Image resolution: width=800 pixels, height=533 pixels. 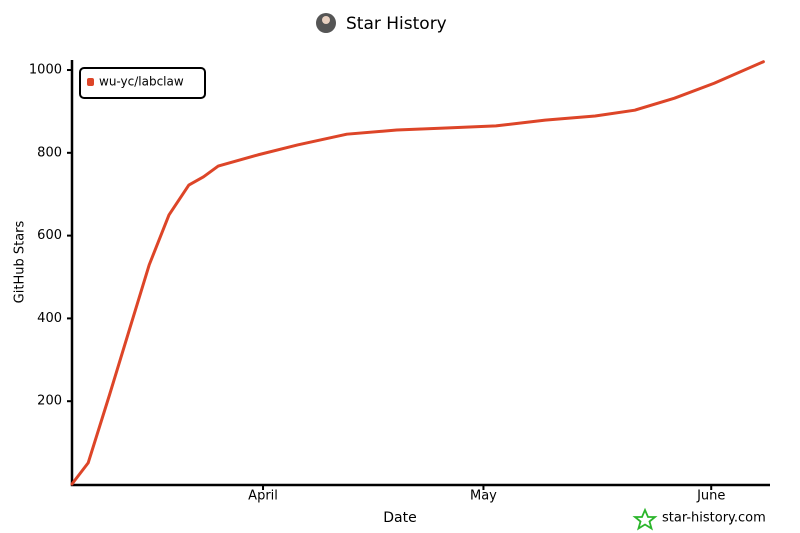 I want to click on y-tick-label: 1000, so click(x=45, y=70).